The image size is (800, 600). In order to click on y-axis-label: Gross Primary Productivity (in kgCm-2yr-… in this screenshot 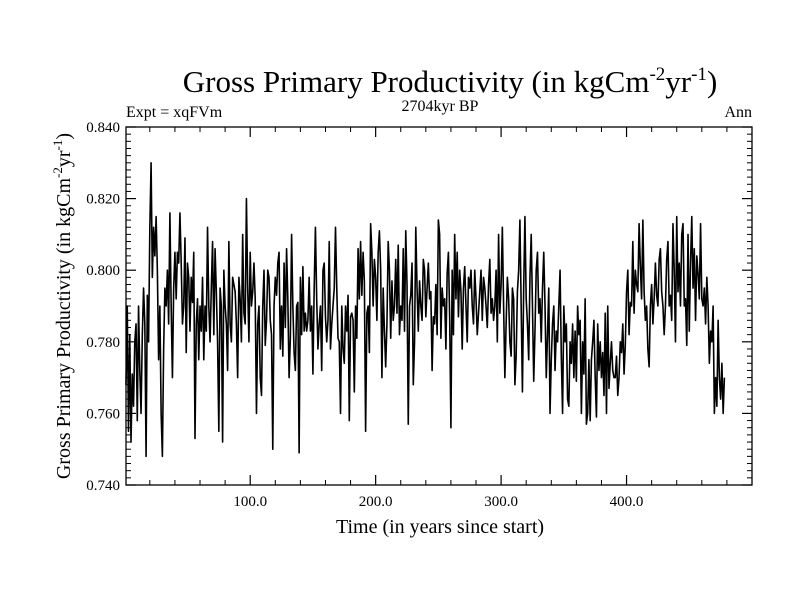, I will do `click(62, 306)`.